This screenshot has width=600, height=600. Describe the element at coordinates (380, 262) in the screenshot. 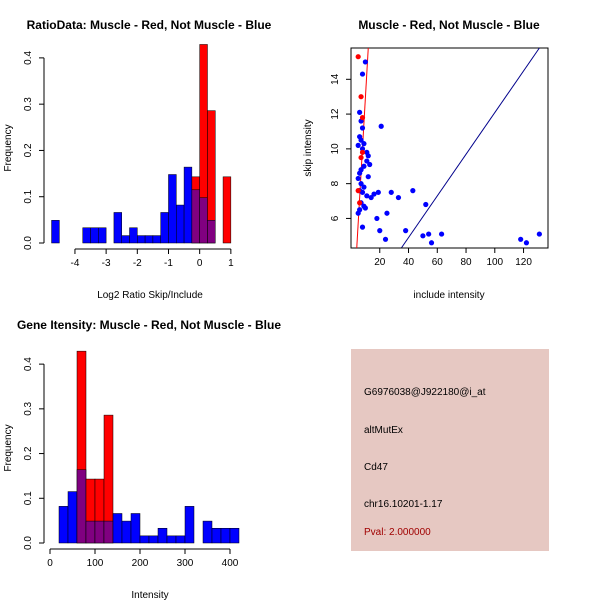

I see `x-tick-label: 20` at that location.